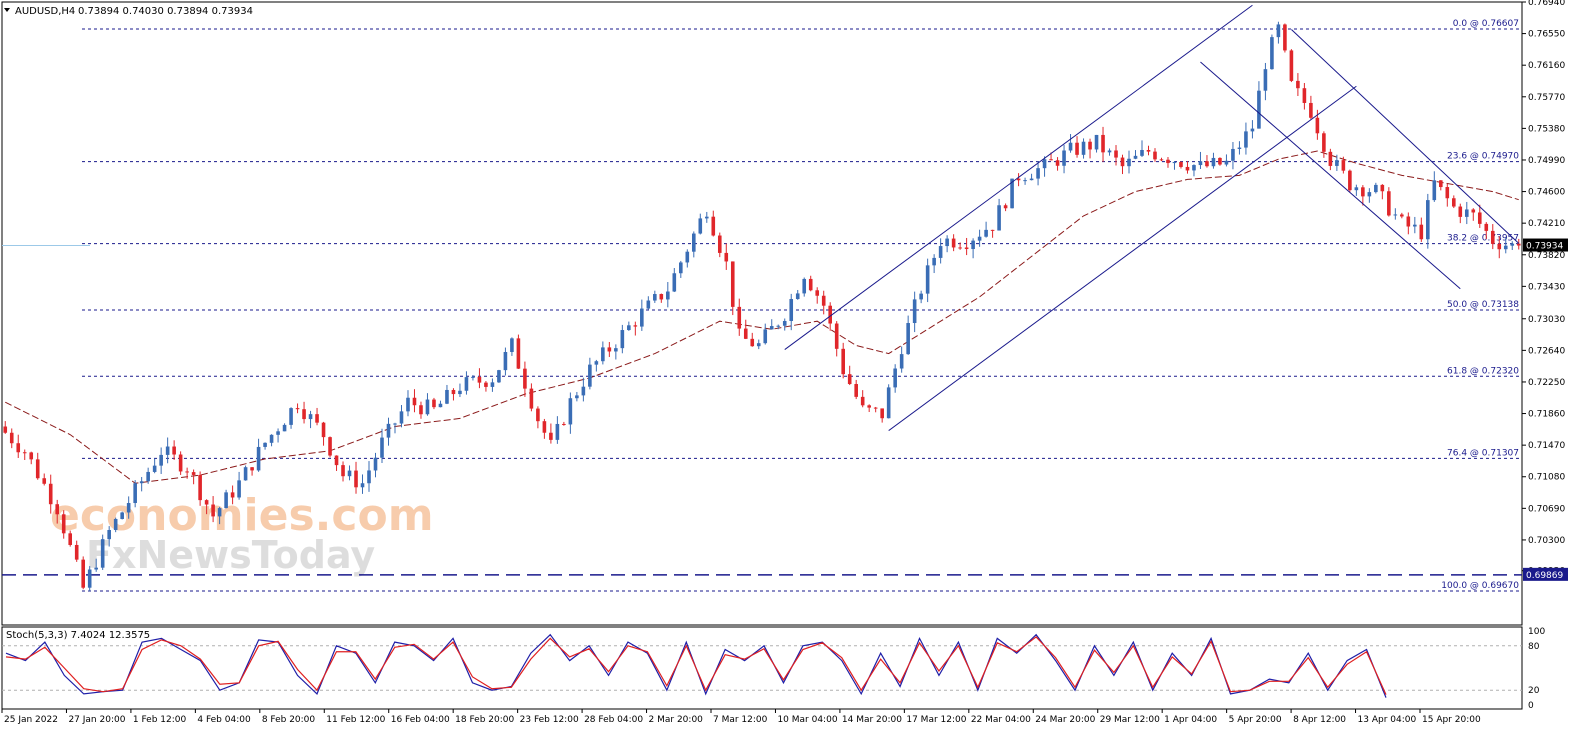 The width and height of the screenshot is (1596, 743). Describe the element at coordinates (1480, 586) in the screenshot. I see `fib-label: 100.0 @ 0.69670` at that location.